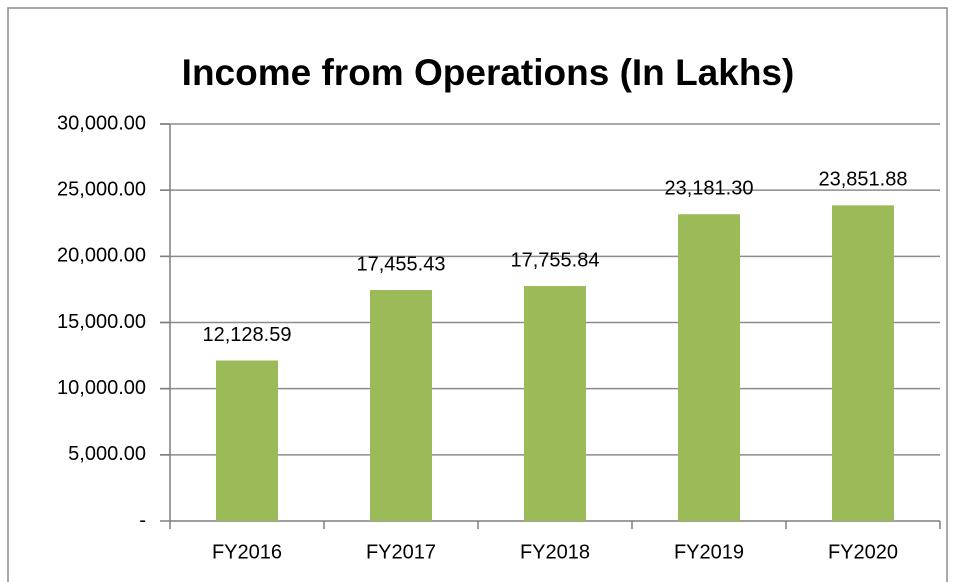 Image resolution: width=957 pixels, height=582 pixels. I want to click on y-tick-label: 10,000.00, so click(101, 388).